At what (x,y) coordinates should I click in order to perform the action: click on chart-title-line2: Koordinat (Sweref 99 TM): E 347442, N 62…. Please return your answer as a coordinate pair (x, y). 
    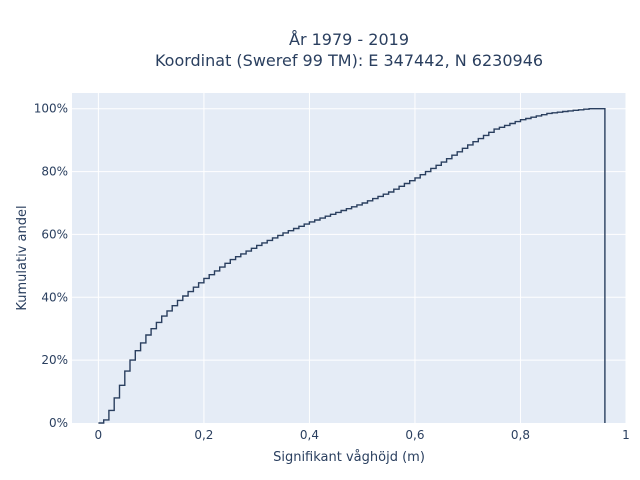
    Looking at the image, I should click on (349, 60).